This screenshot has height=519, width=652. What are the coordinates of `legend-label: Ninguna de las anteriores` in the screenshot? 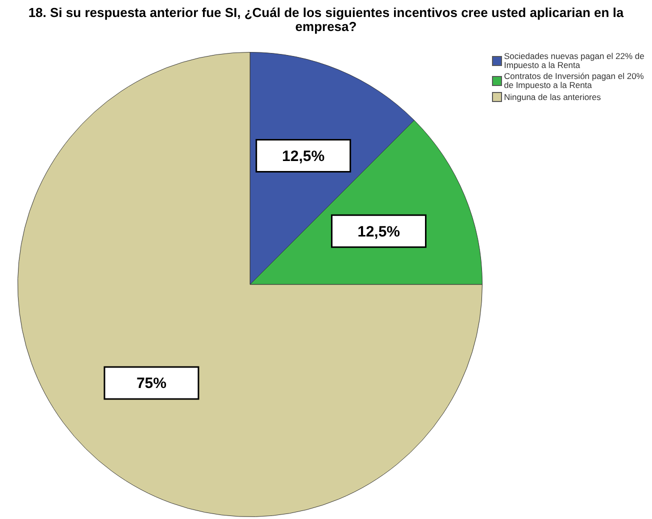 It's located at (552, 97).